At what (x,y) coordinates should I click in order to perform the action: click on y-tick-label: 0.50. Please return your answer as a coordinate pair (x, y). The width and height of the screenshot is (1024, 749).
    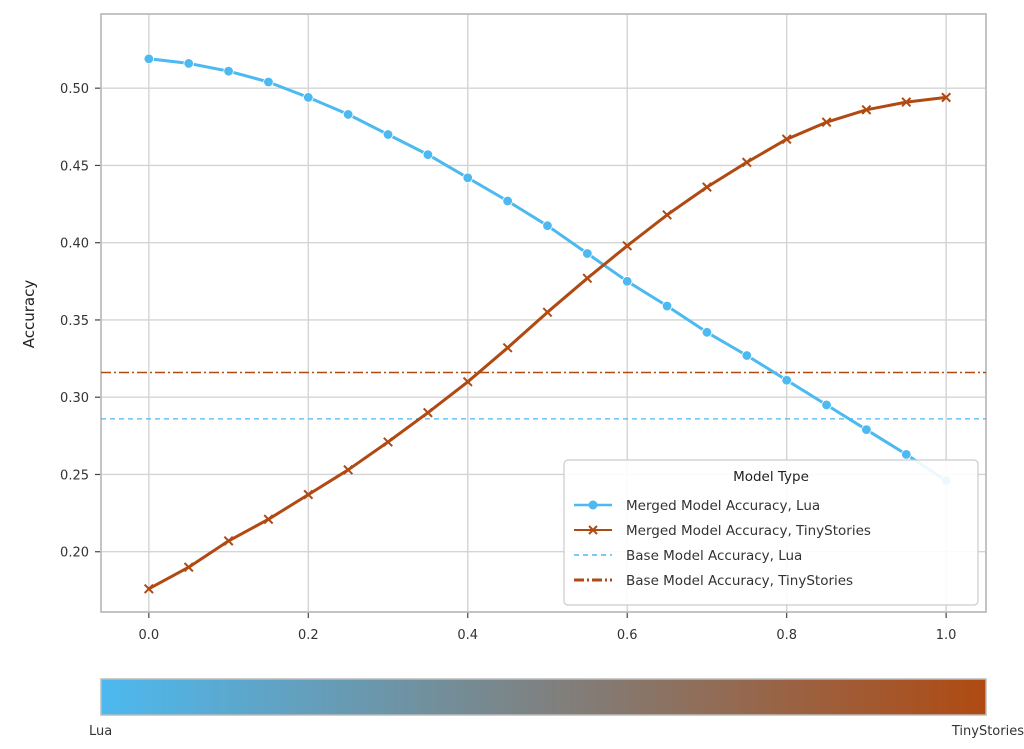
    Looking at the image, I should click on (74, 89).